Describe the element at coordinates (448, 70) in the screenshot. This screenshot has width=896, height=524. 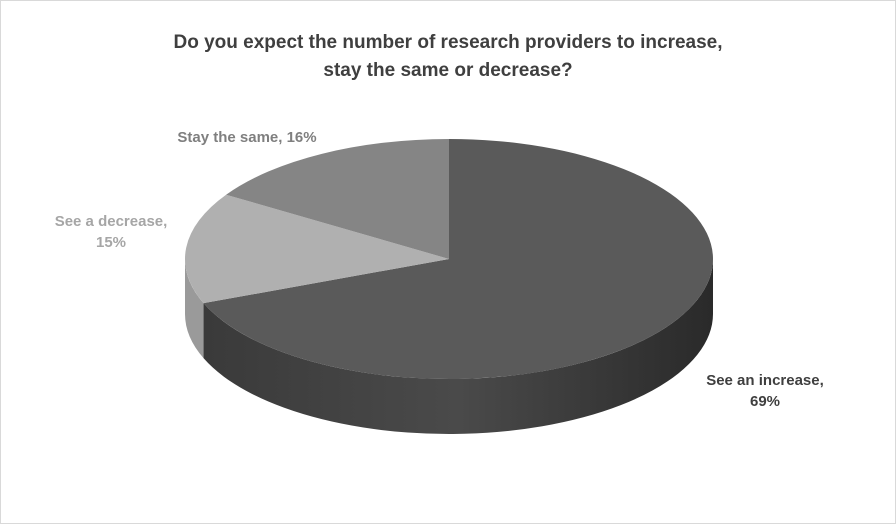
I see `chart-title-line2: stay the same or decrease?` at that location.